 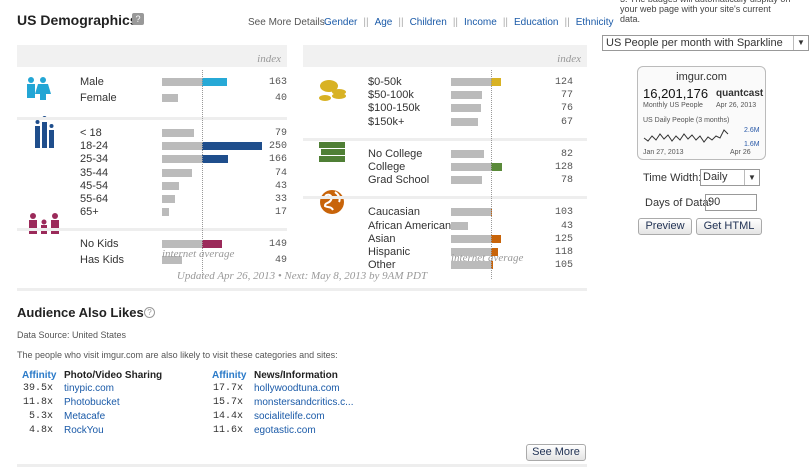 What do you see at coordinates (227, 402) in the screenshot?
I see `affinity: 15.7x` at bounding box center [227, 402].